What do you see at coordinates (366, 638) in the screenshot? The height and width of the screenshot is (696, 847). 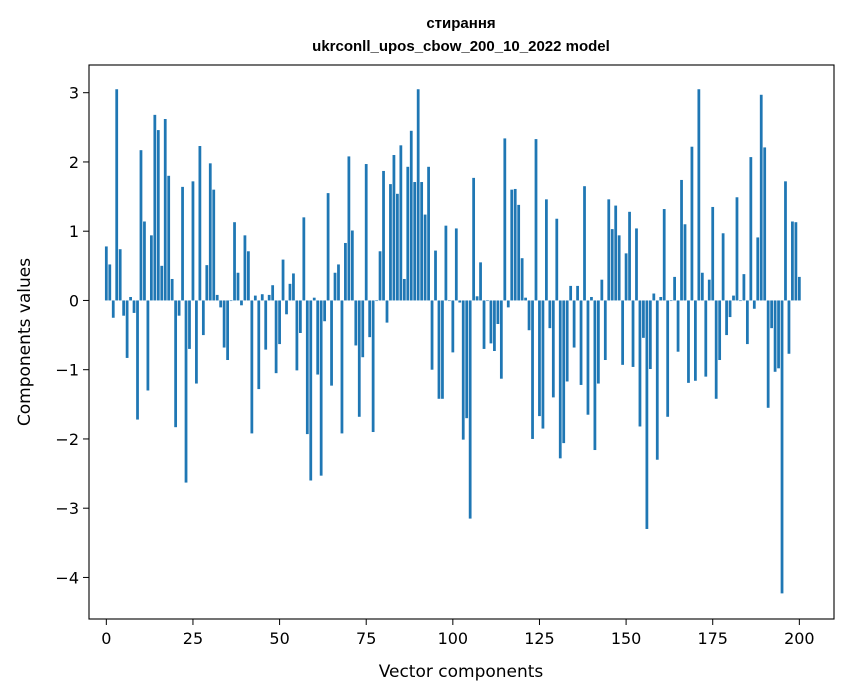 I see `x-tick-label: 75` at bounding box center [366, 638].